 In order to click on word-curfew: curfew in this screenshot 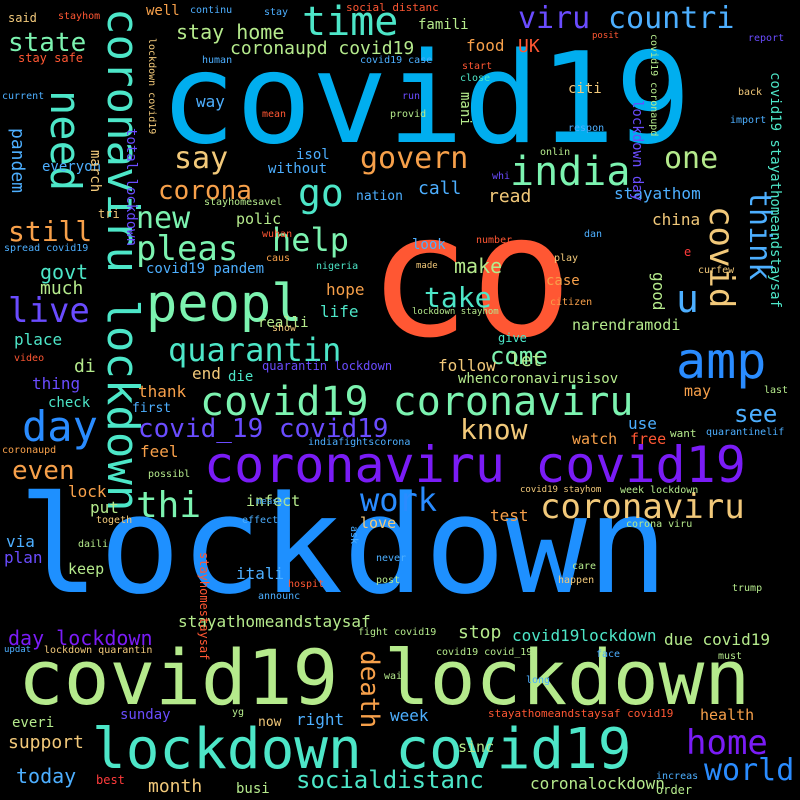, I will do `click(716, 270)`.